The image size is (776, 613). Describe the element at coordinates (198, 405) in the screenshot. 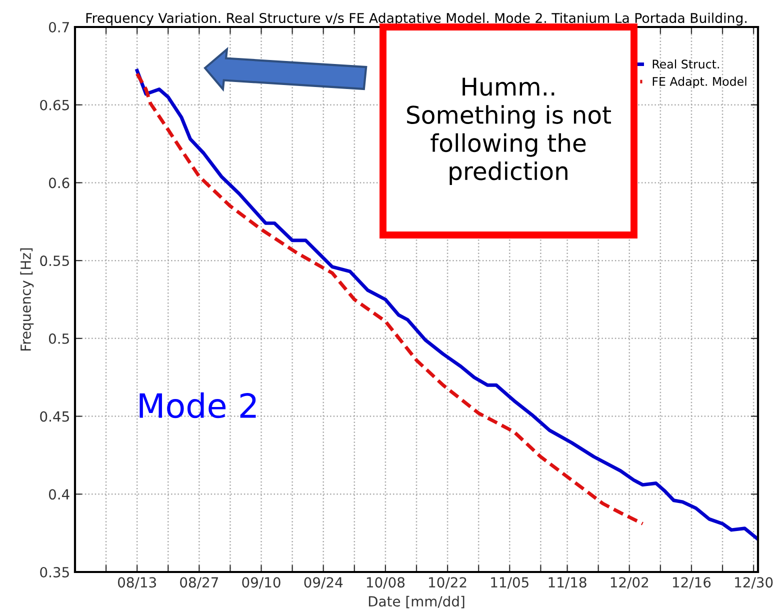

I see `annotation: Mode 2` at that location.